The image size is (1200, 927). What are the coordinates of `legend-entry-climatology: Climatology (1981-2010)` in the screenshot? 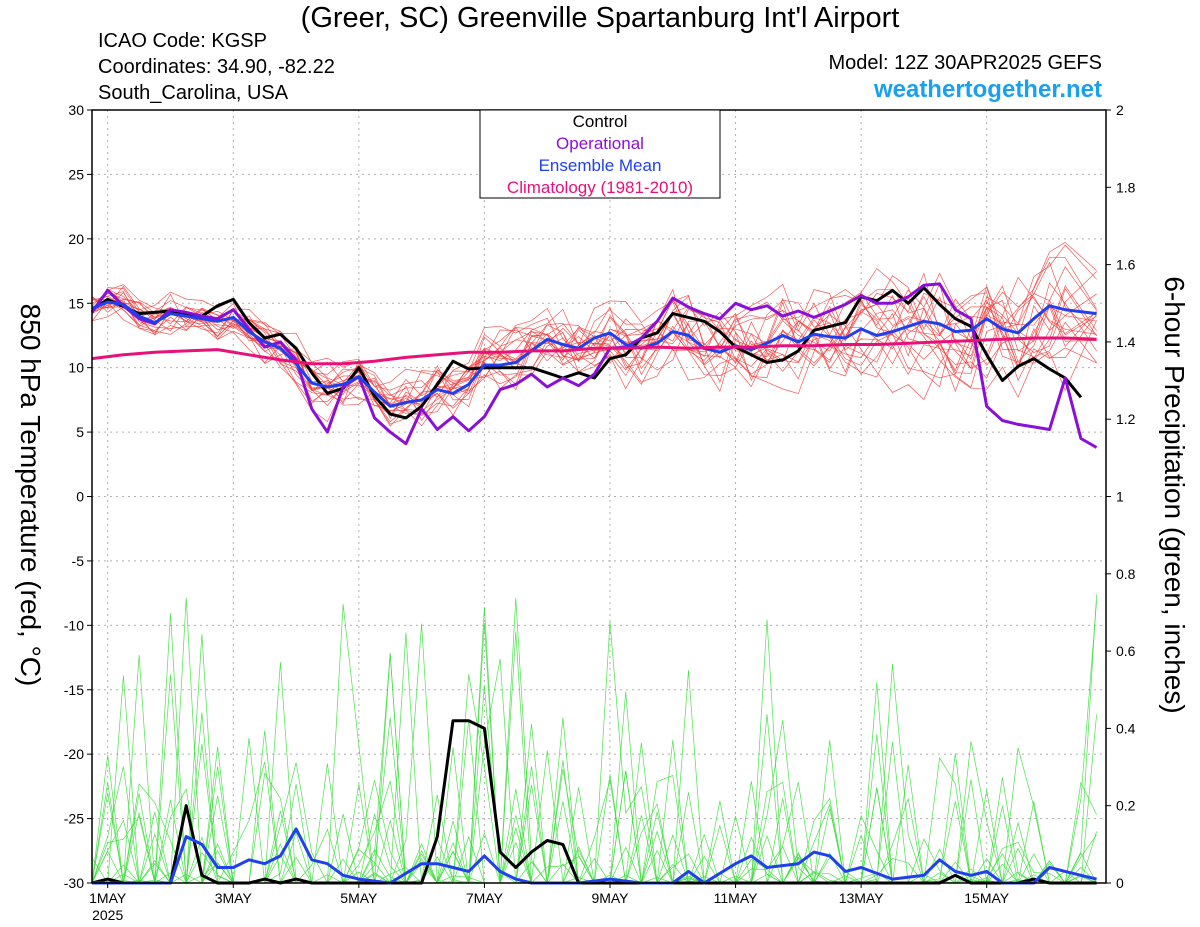 It's located at (600, 187).